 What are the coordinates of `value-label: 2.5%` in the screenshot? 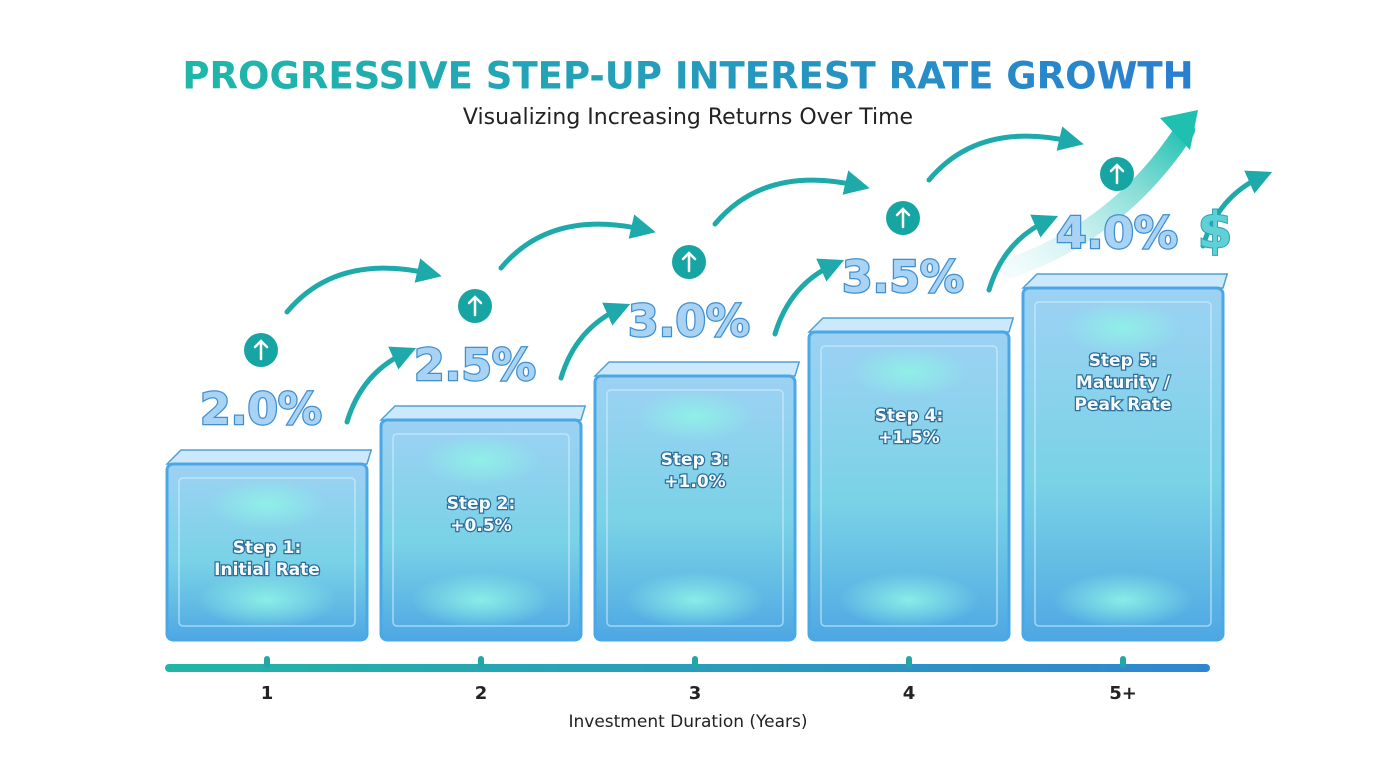 It's located at (475, 365).